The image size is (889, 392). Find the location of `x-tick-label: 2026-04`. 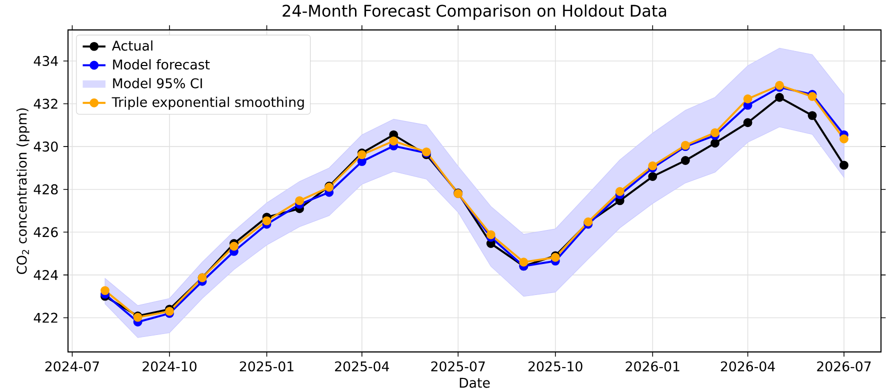

x-tick-label: 2026-04 is located at coordinates (747, 366).